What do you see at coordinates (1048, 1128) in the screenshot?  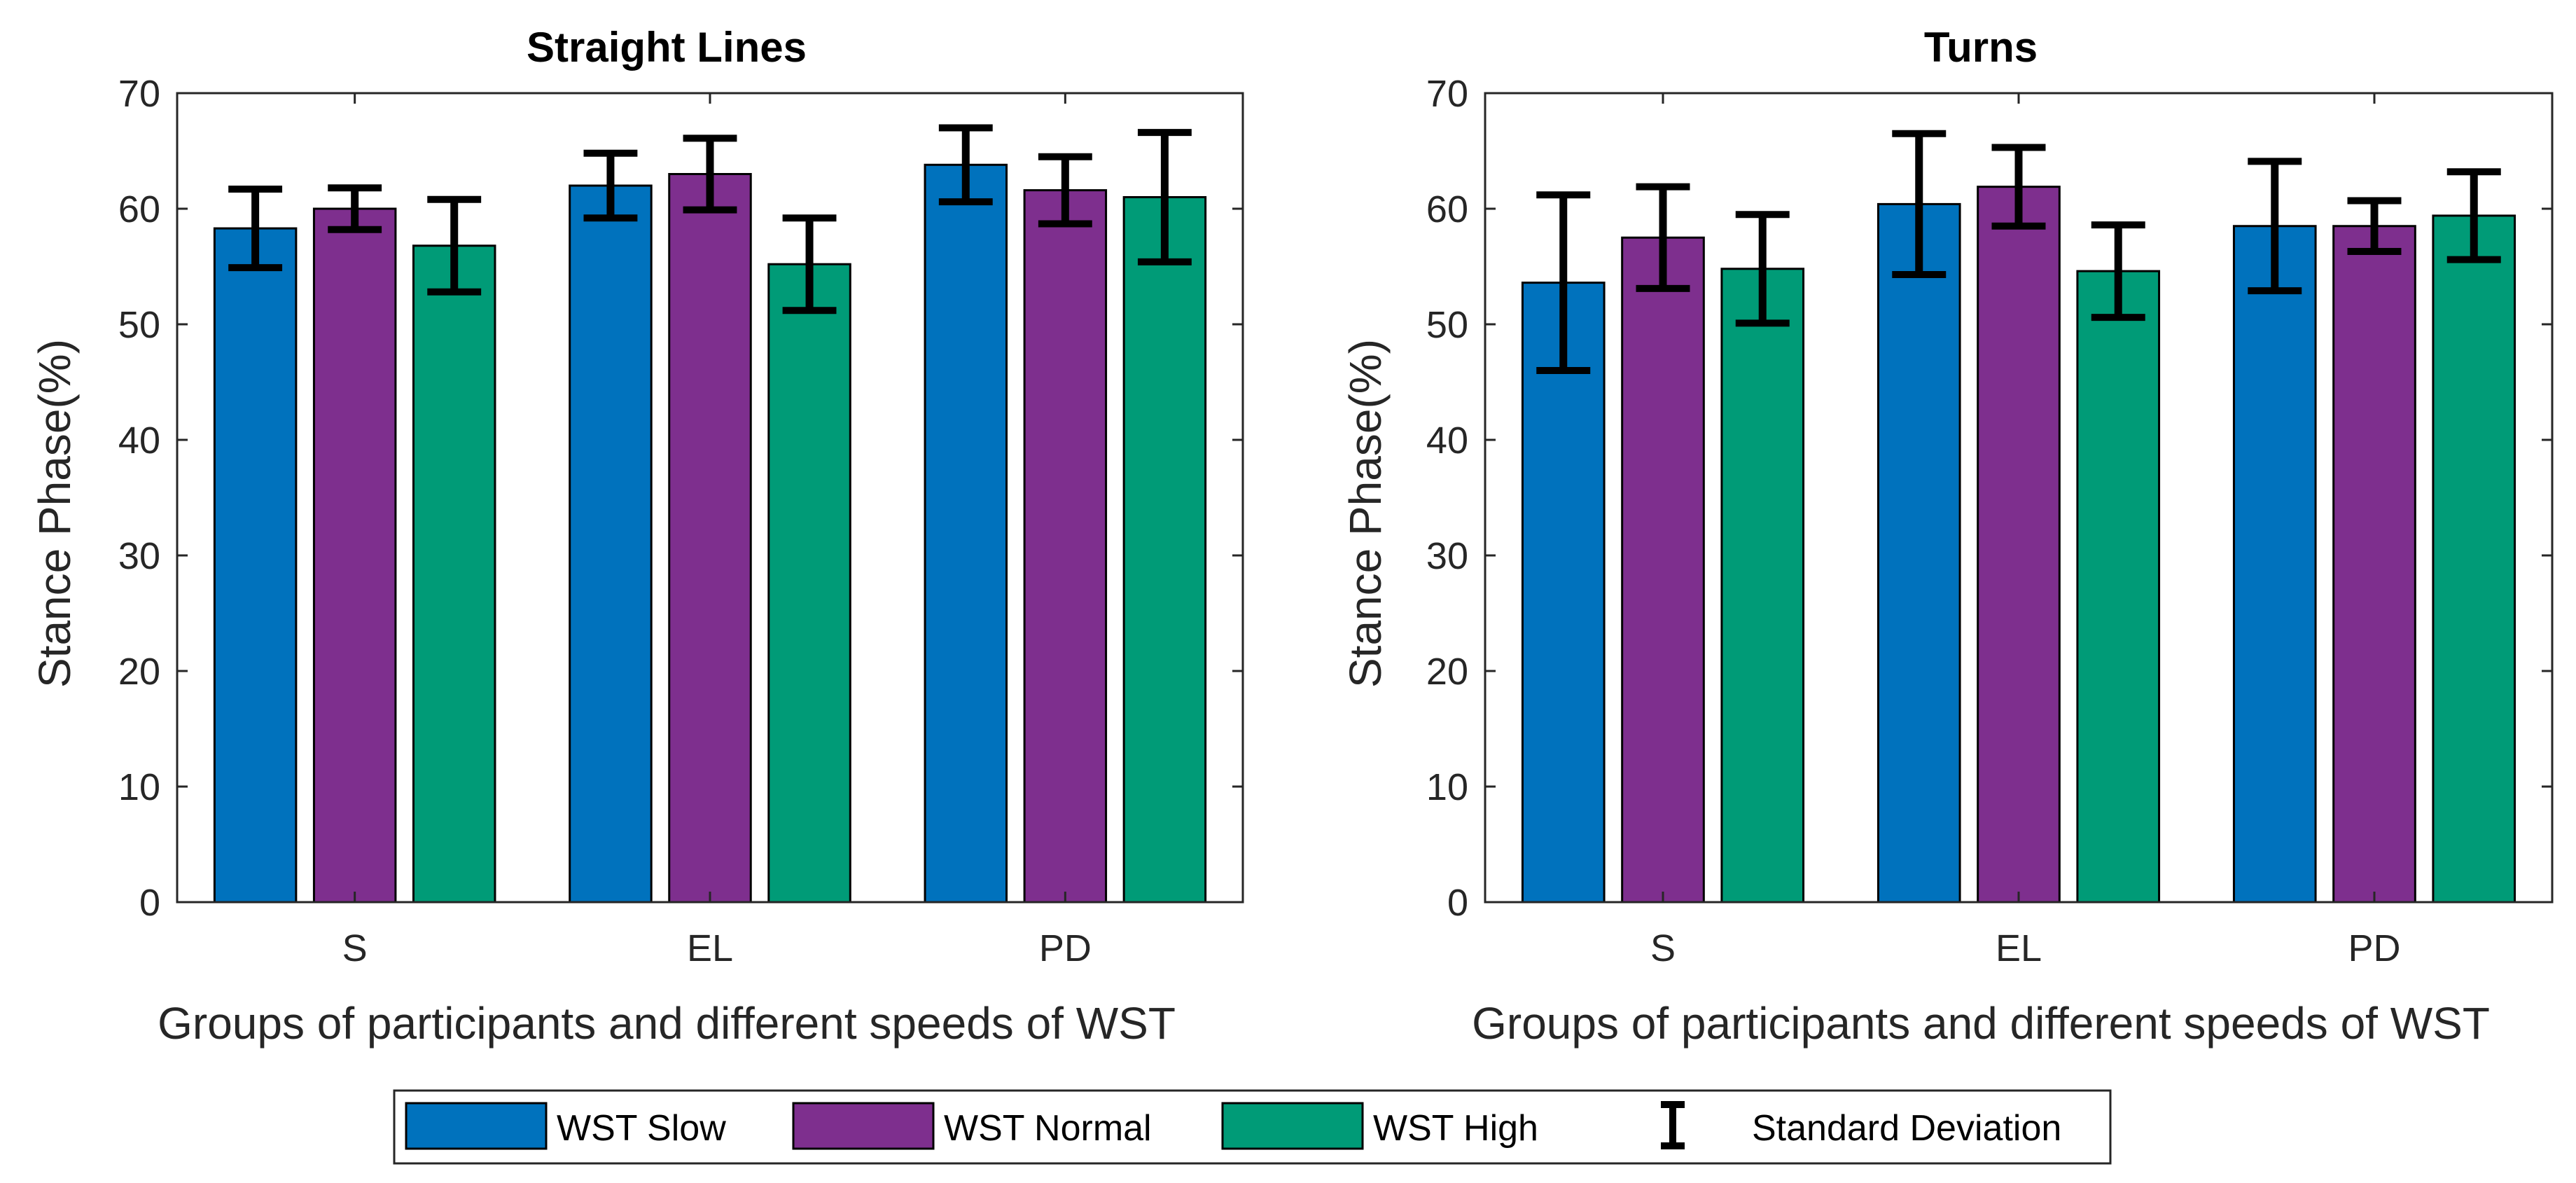 I see `legend-label-wst-normal: WST Normal` at bounding box center [1048, 1128].